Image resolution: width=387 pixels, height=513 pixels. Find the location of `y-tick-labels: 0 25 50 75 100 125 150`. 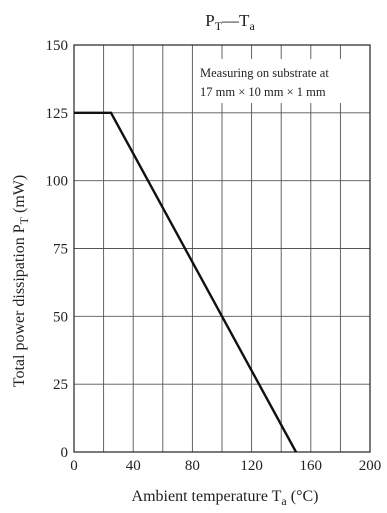

y-tick-labels: 0 25 50 75 100 125 150 is located at coordinates (57, 249).